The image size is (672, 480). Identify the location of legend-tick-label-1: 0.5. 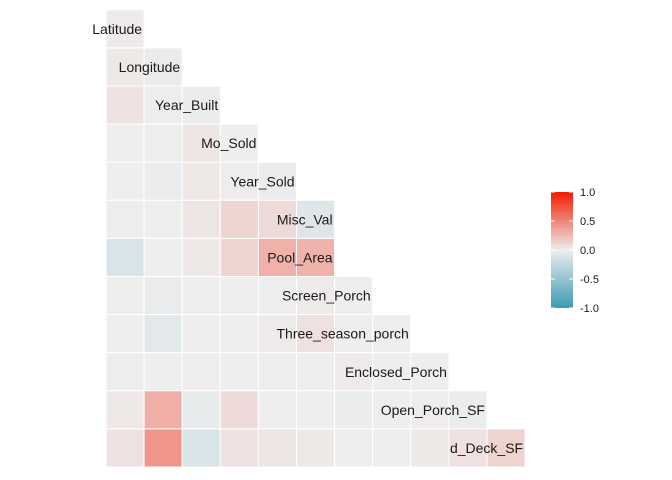
(587, 222).